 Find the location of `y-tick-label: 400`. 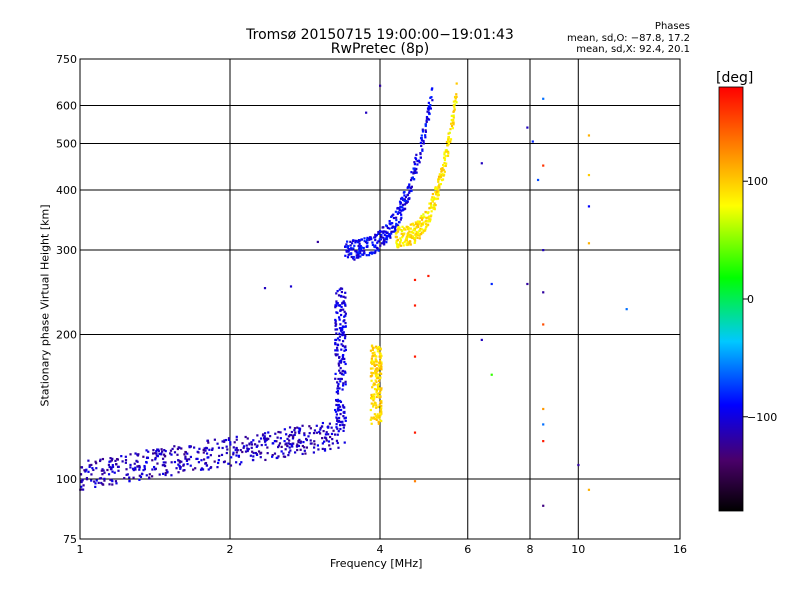

y-tick-label: 400 is located at coordinates (66, 190).